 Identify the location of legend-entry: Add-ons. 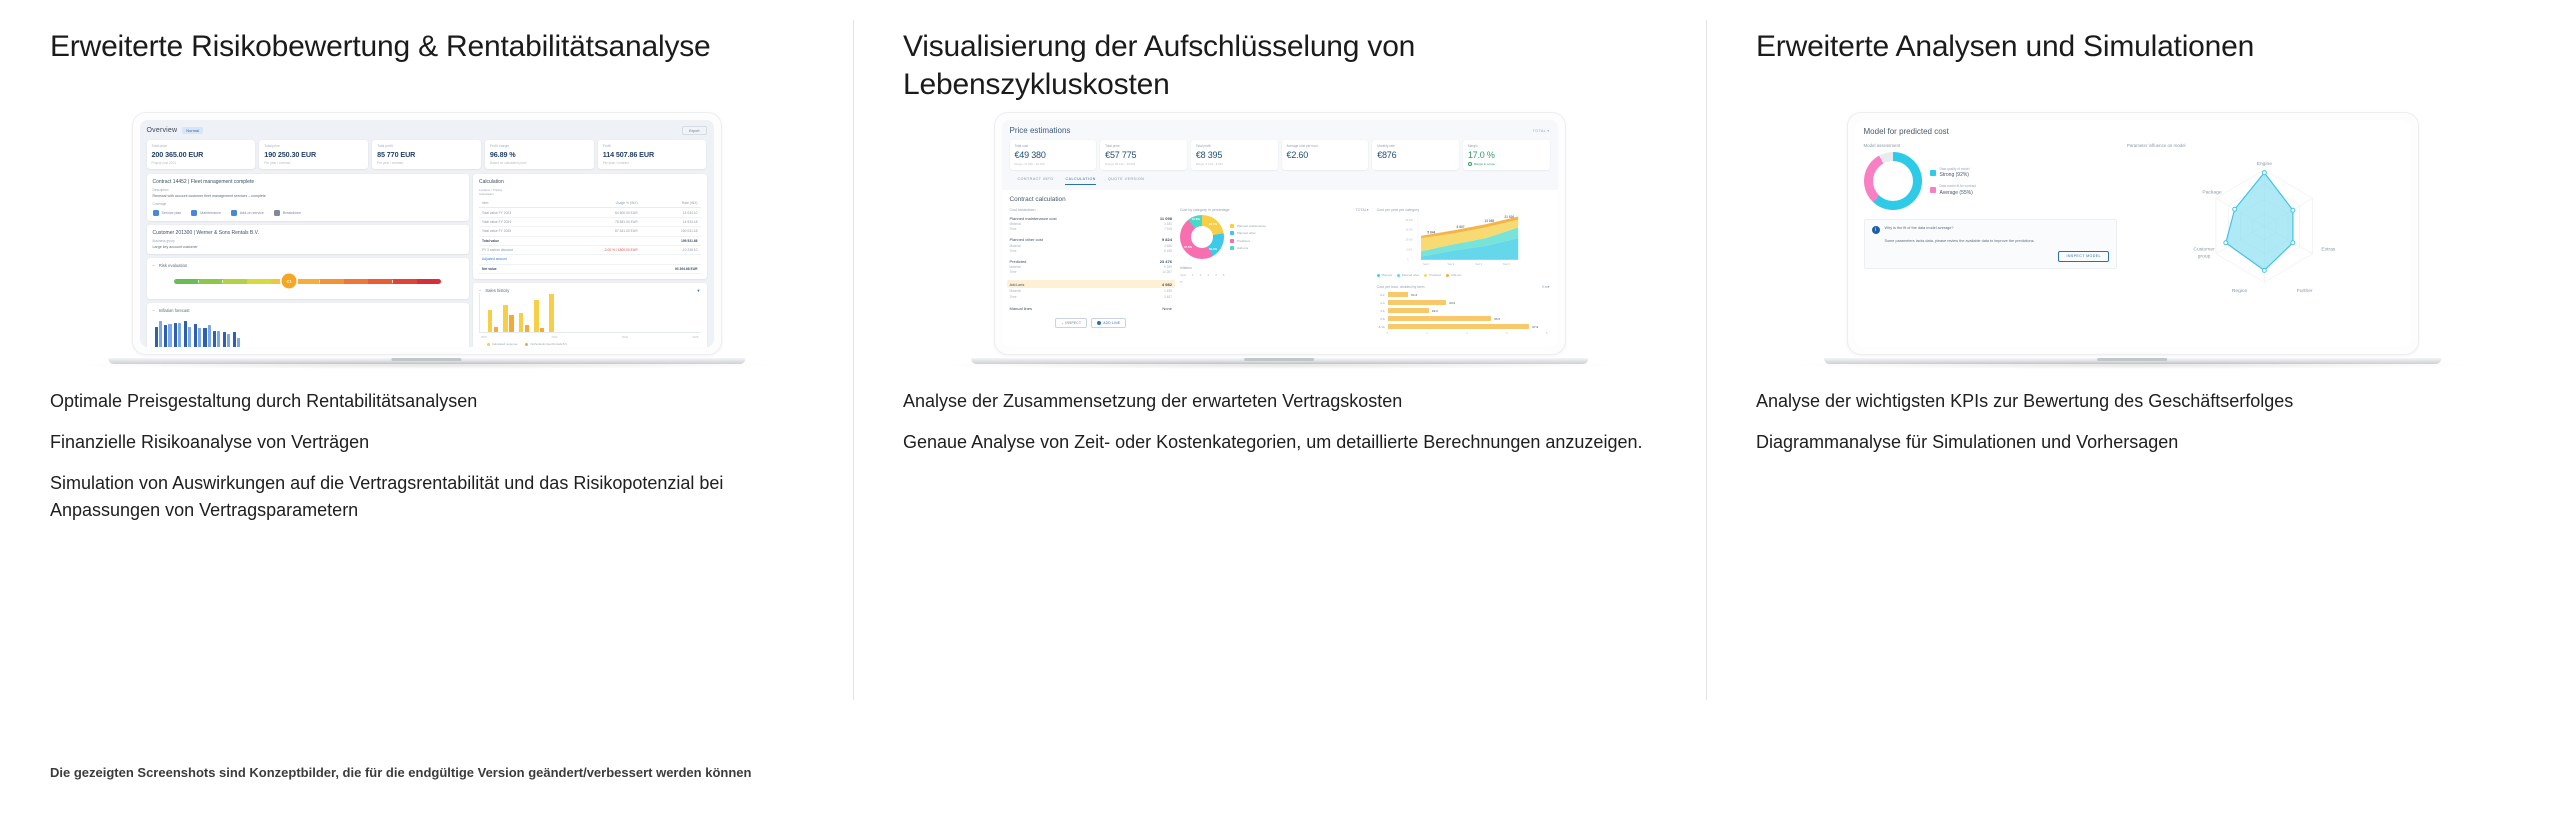
(1454, 275).